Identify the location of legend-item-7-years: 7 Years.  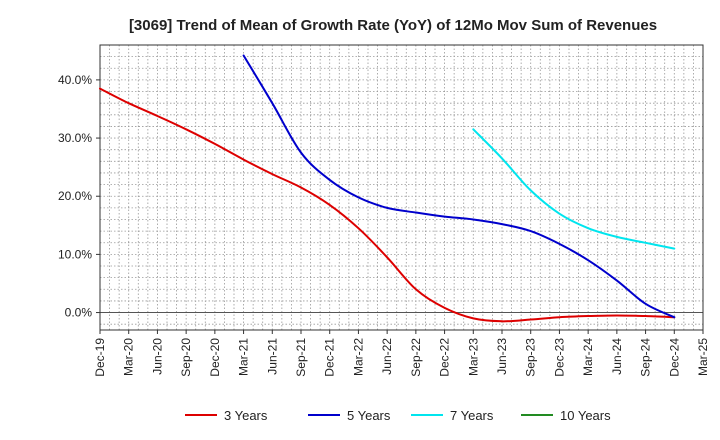
(452, 415).